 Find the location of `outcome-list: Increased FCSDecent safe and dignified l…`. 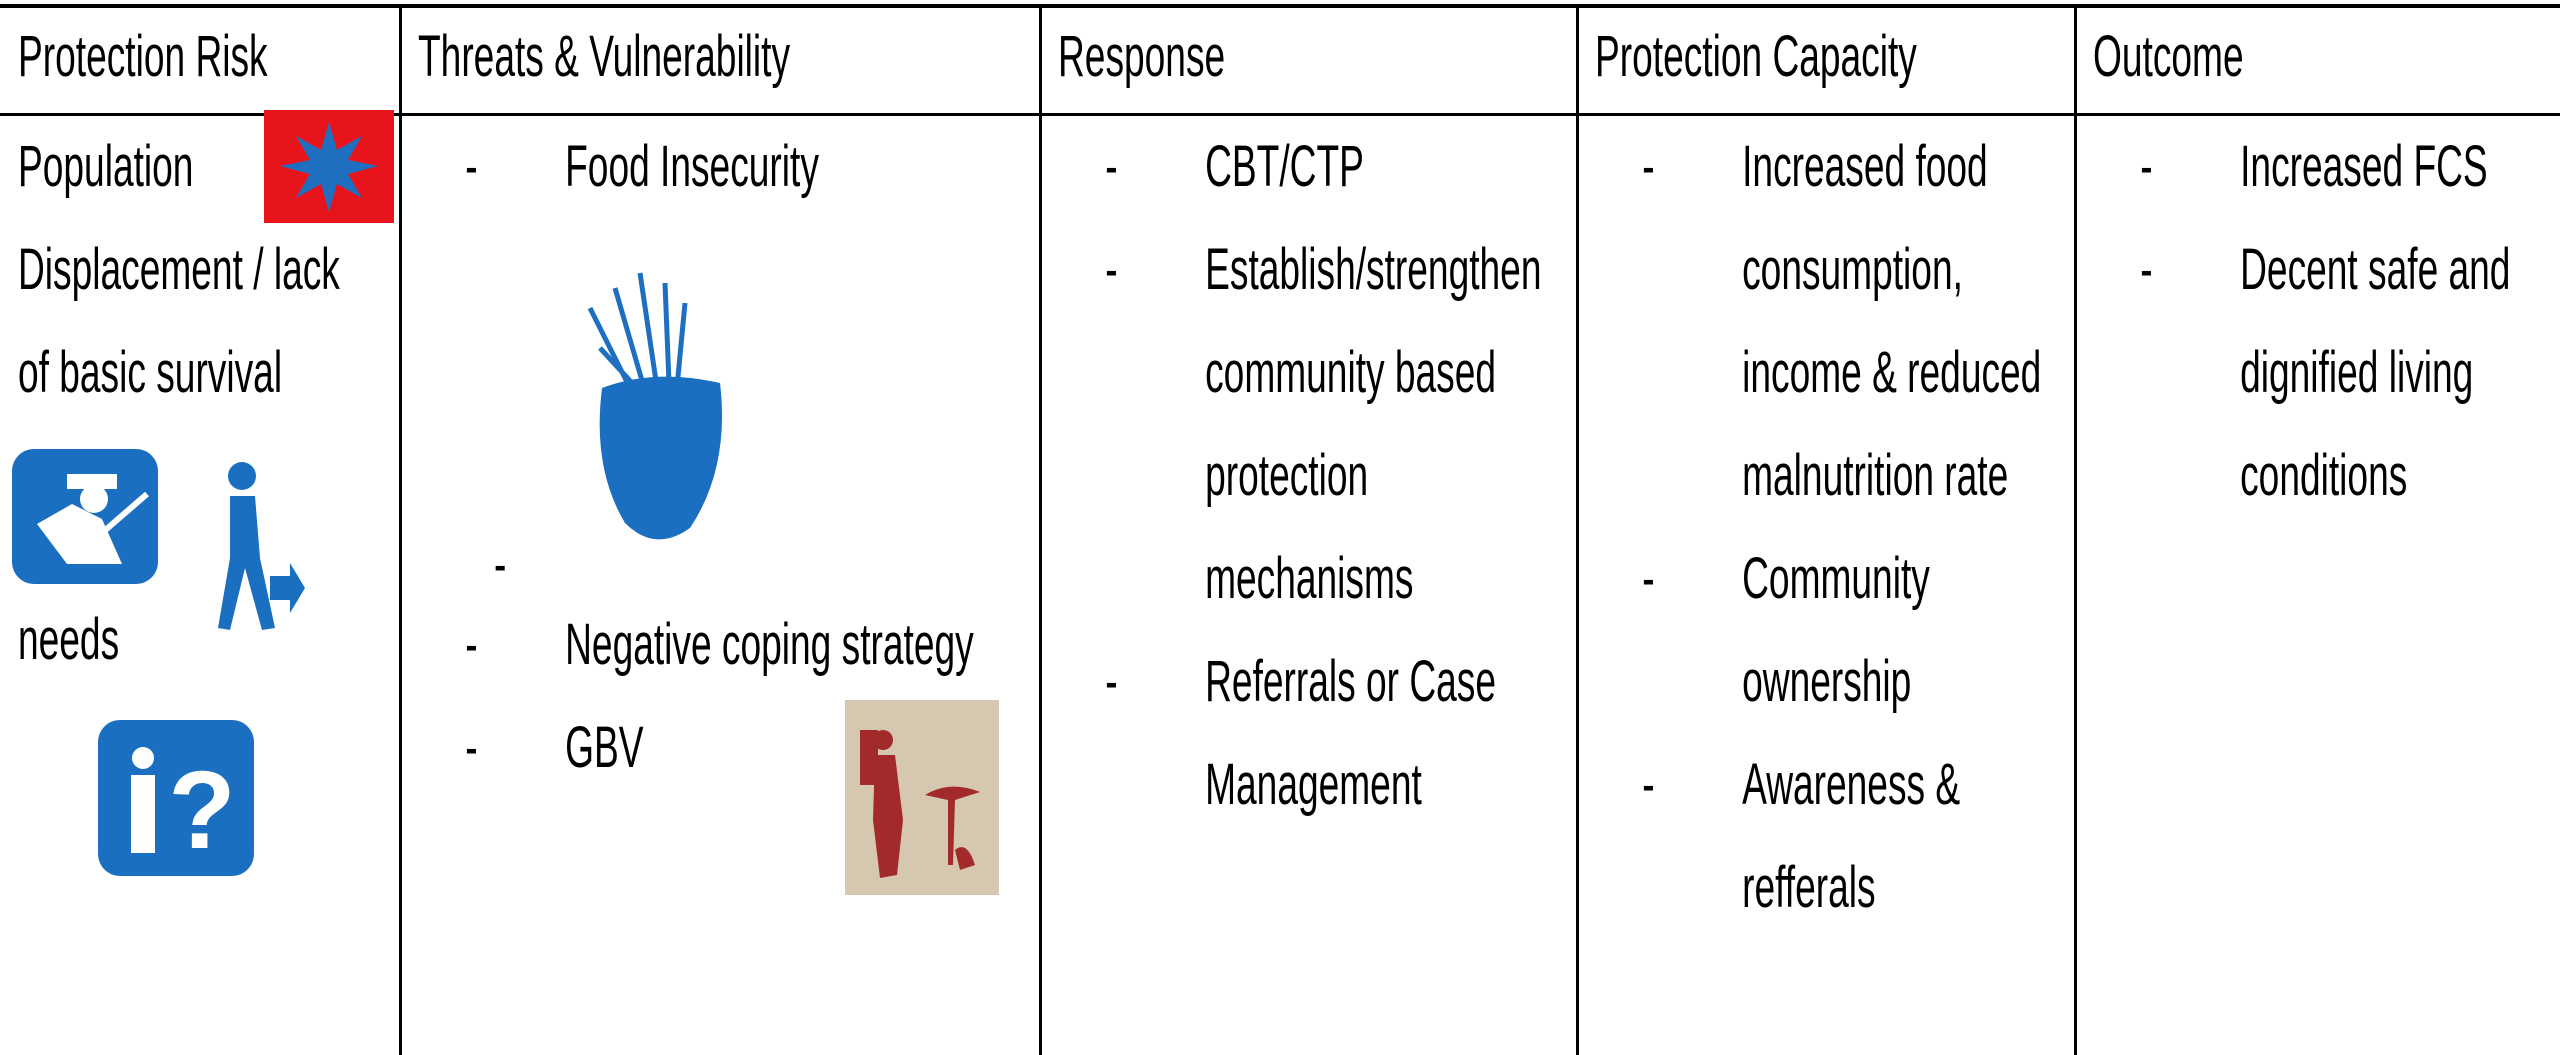

outcome-list: Increased FCSDecent safe and dignified l… is located at coordinates (2317, 321).